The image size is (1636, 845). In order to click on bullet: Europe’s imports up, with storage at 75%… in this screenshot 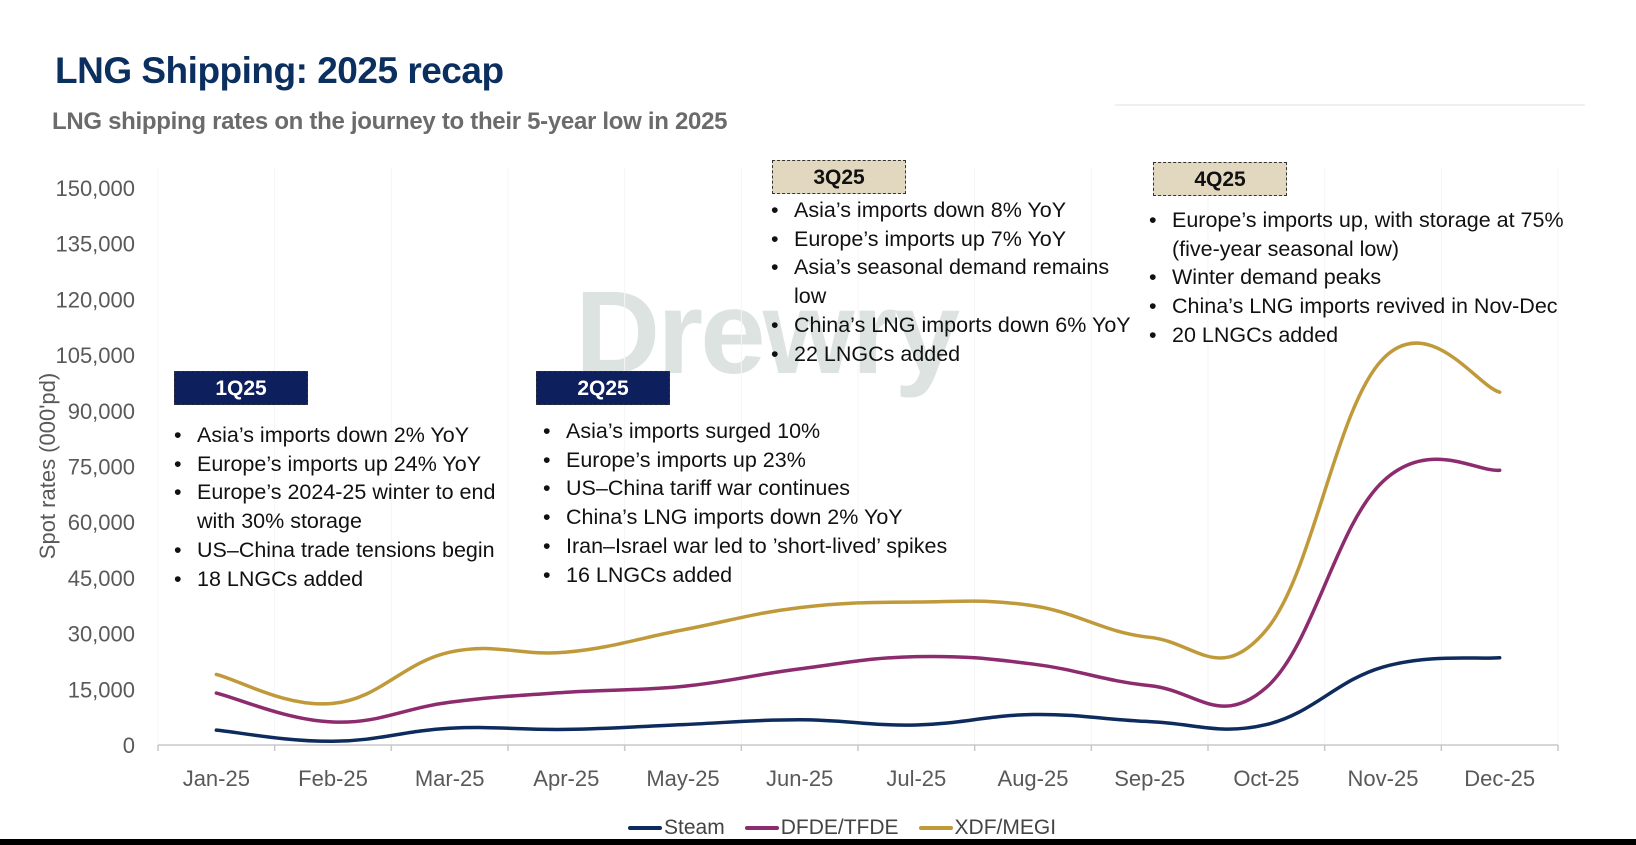, I will do `click(1359, 234)`.